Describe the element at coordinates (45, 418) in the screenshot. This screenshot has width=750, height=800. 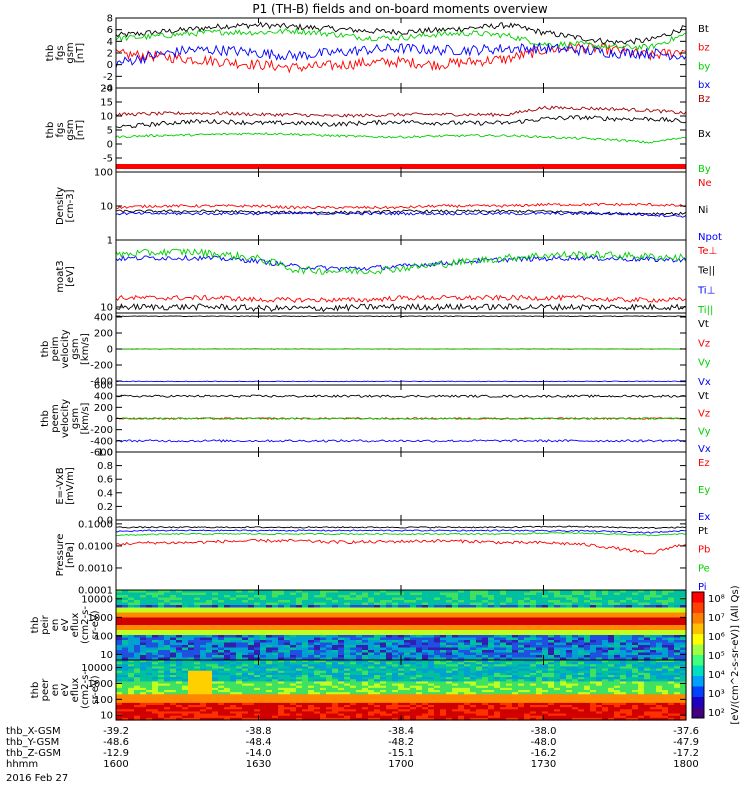
I see `y-axis-label: thb` at that location.